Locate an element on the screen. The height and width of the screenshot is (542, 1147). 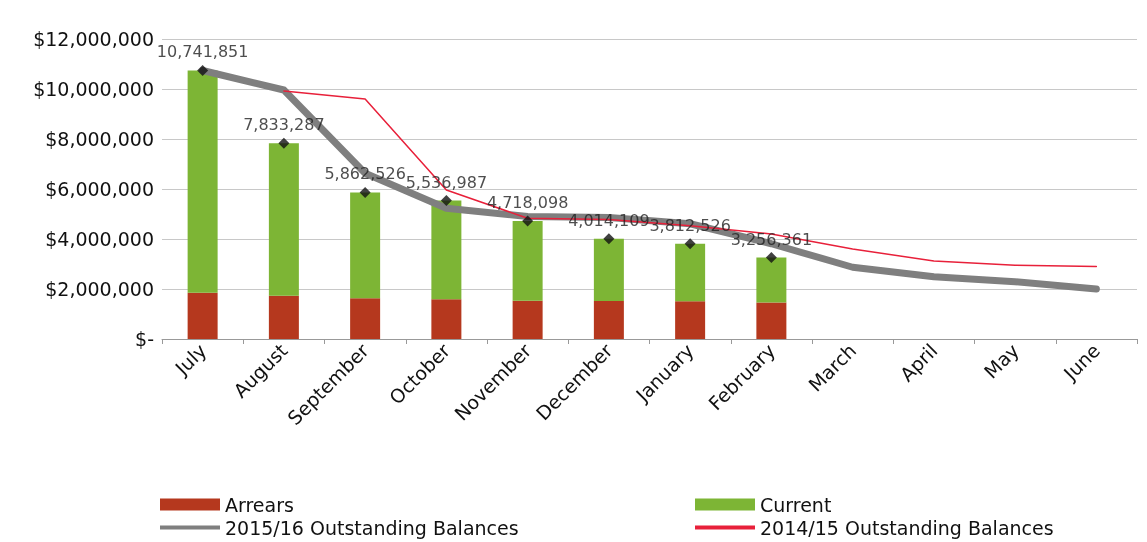
data-label: 4,718,098 is located at coordinates (527, 203).